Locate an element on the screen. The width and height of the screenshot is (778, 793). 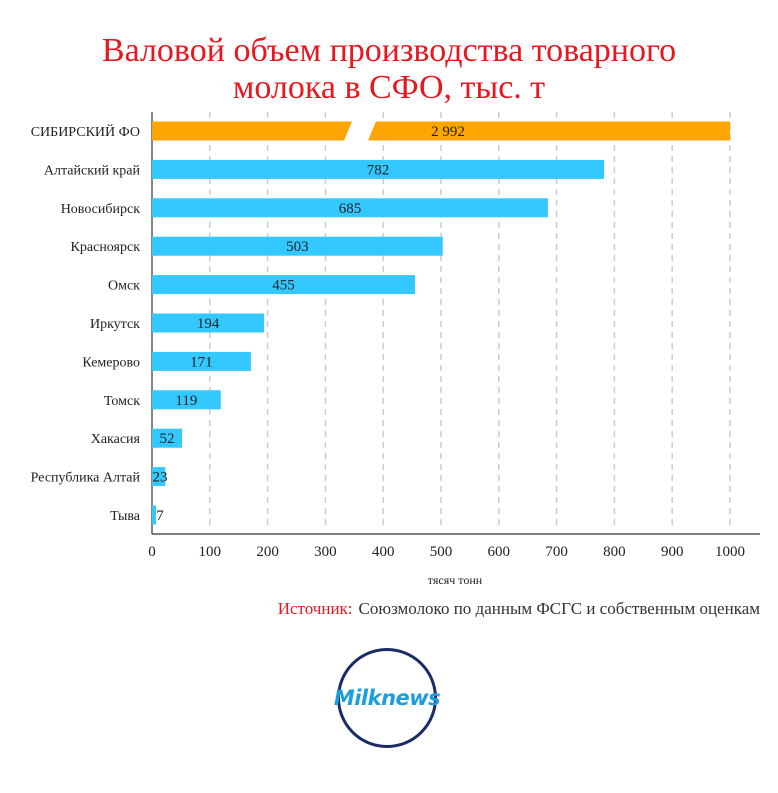
category-label: Кемерово is located at coordinates (111, 362).